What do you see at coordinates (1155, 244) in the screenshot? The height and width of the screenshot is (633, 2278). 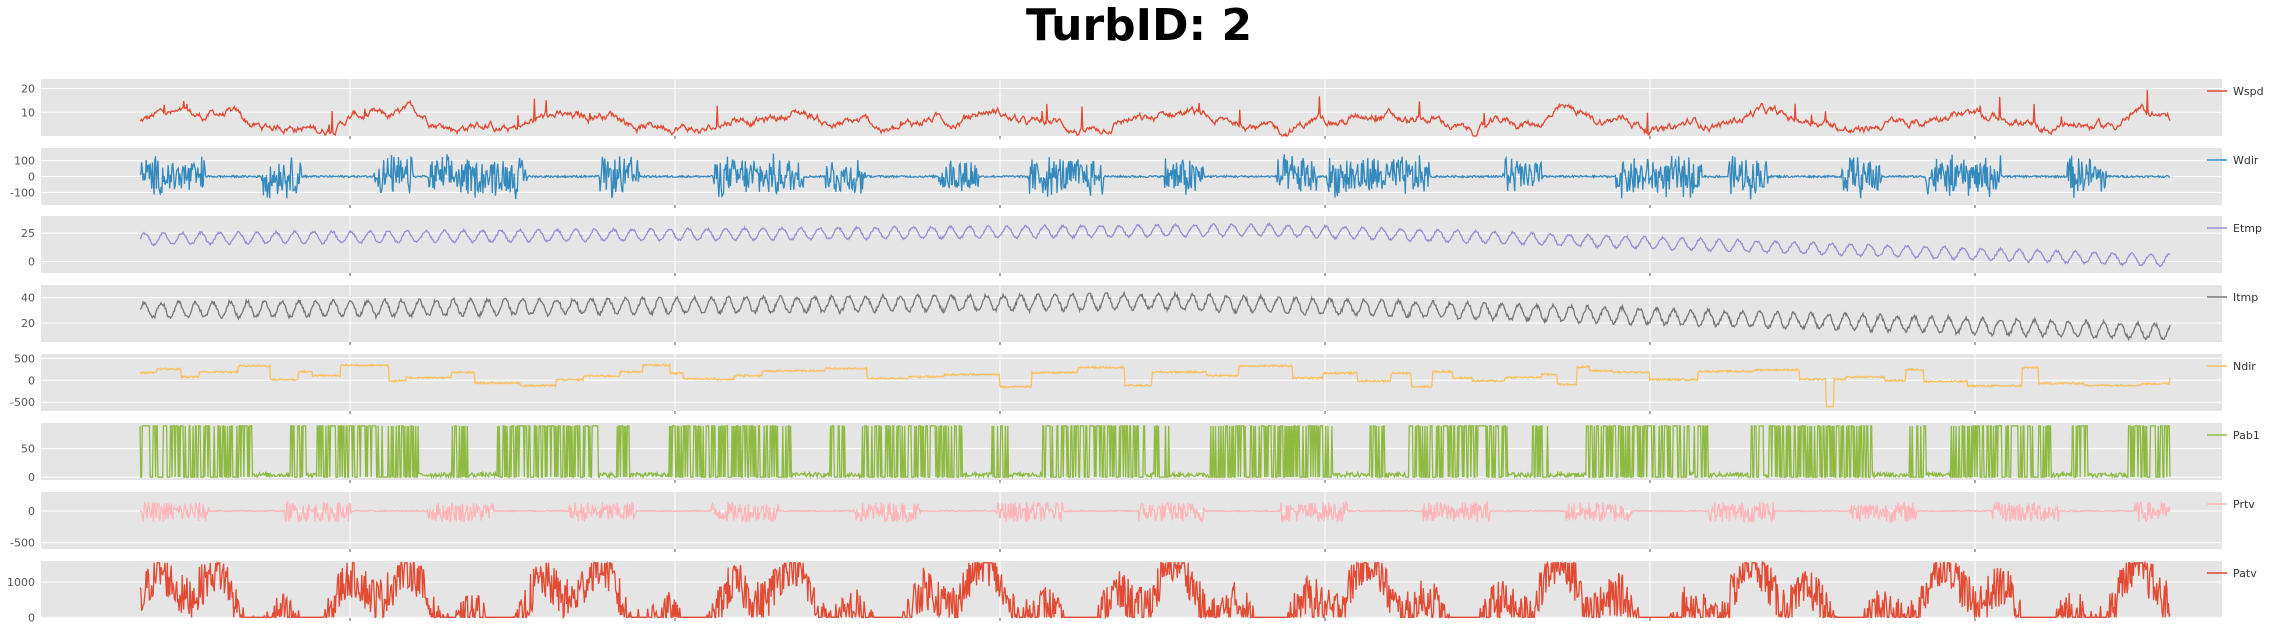 I see `series-line-etmp` at bounding box center [1155, 244].